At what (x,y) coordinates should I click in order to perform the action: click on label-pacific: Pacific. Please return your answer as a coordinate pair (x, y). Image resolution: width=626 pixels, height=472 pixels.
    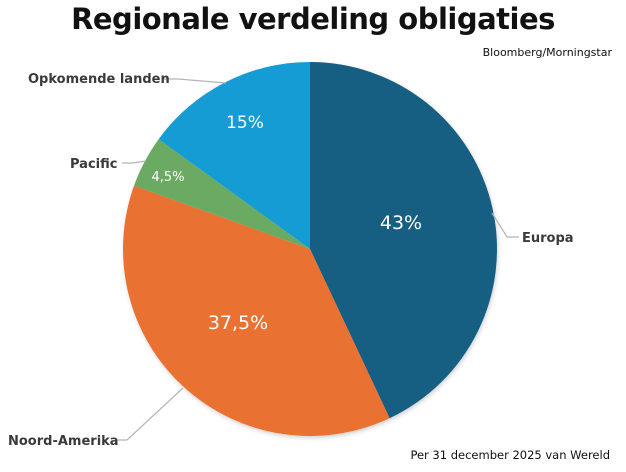
    Looking at the image, I should click on (93, 164).